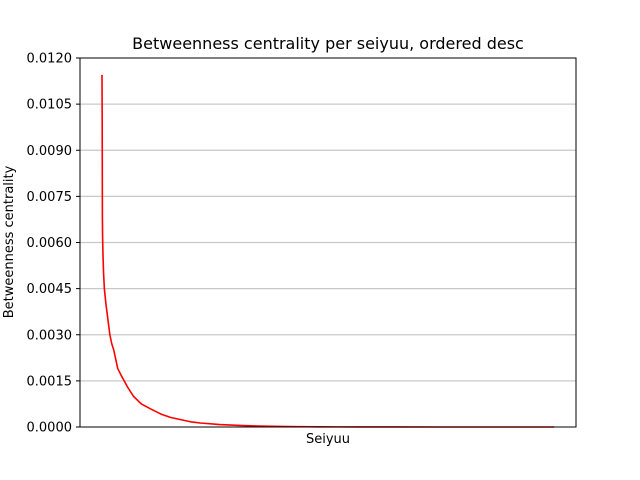 The width and height of the screenshot is (640, 480). I want to click on y-axis-label: Betweenness centrality, so click(9, 241).